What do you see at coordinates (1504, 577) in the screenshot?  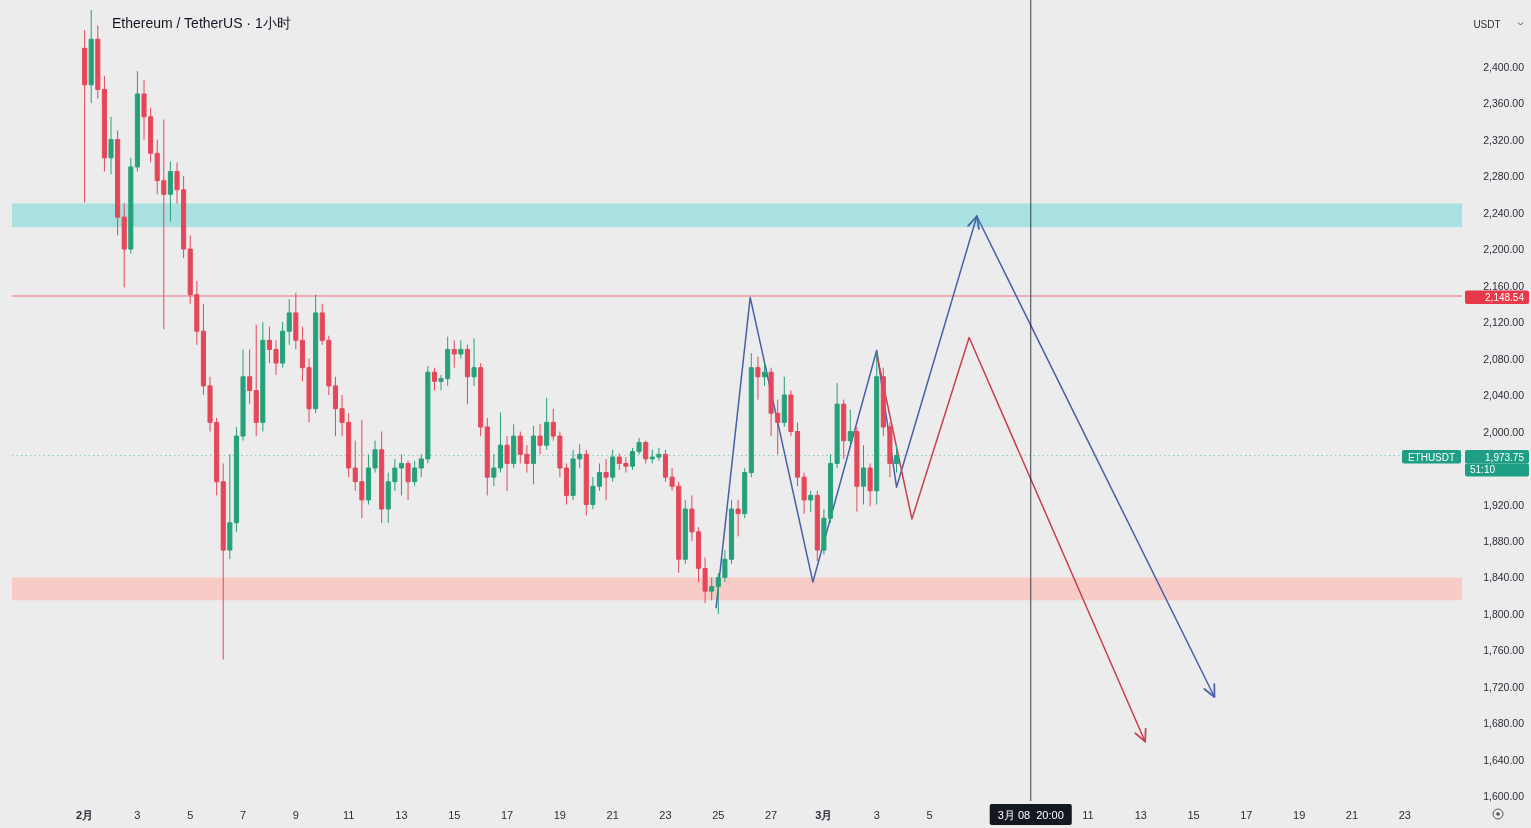 I see `y-tick-label: 1,840.00` at bounding box center [1504, 577].